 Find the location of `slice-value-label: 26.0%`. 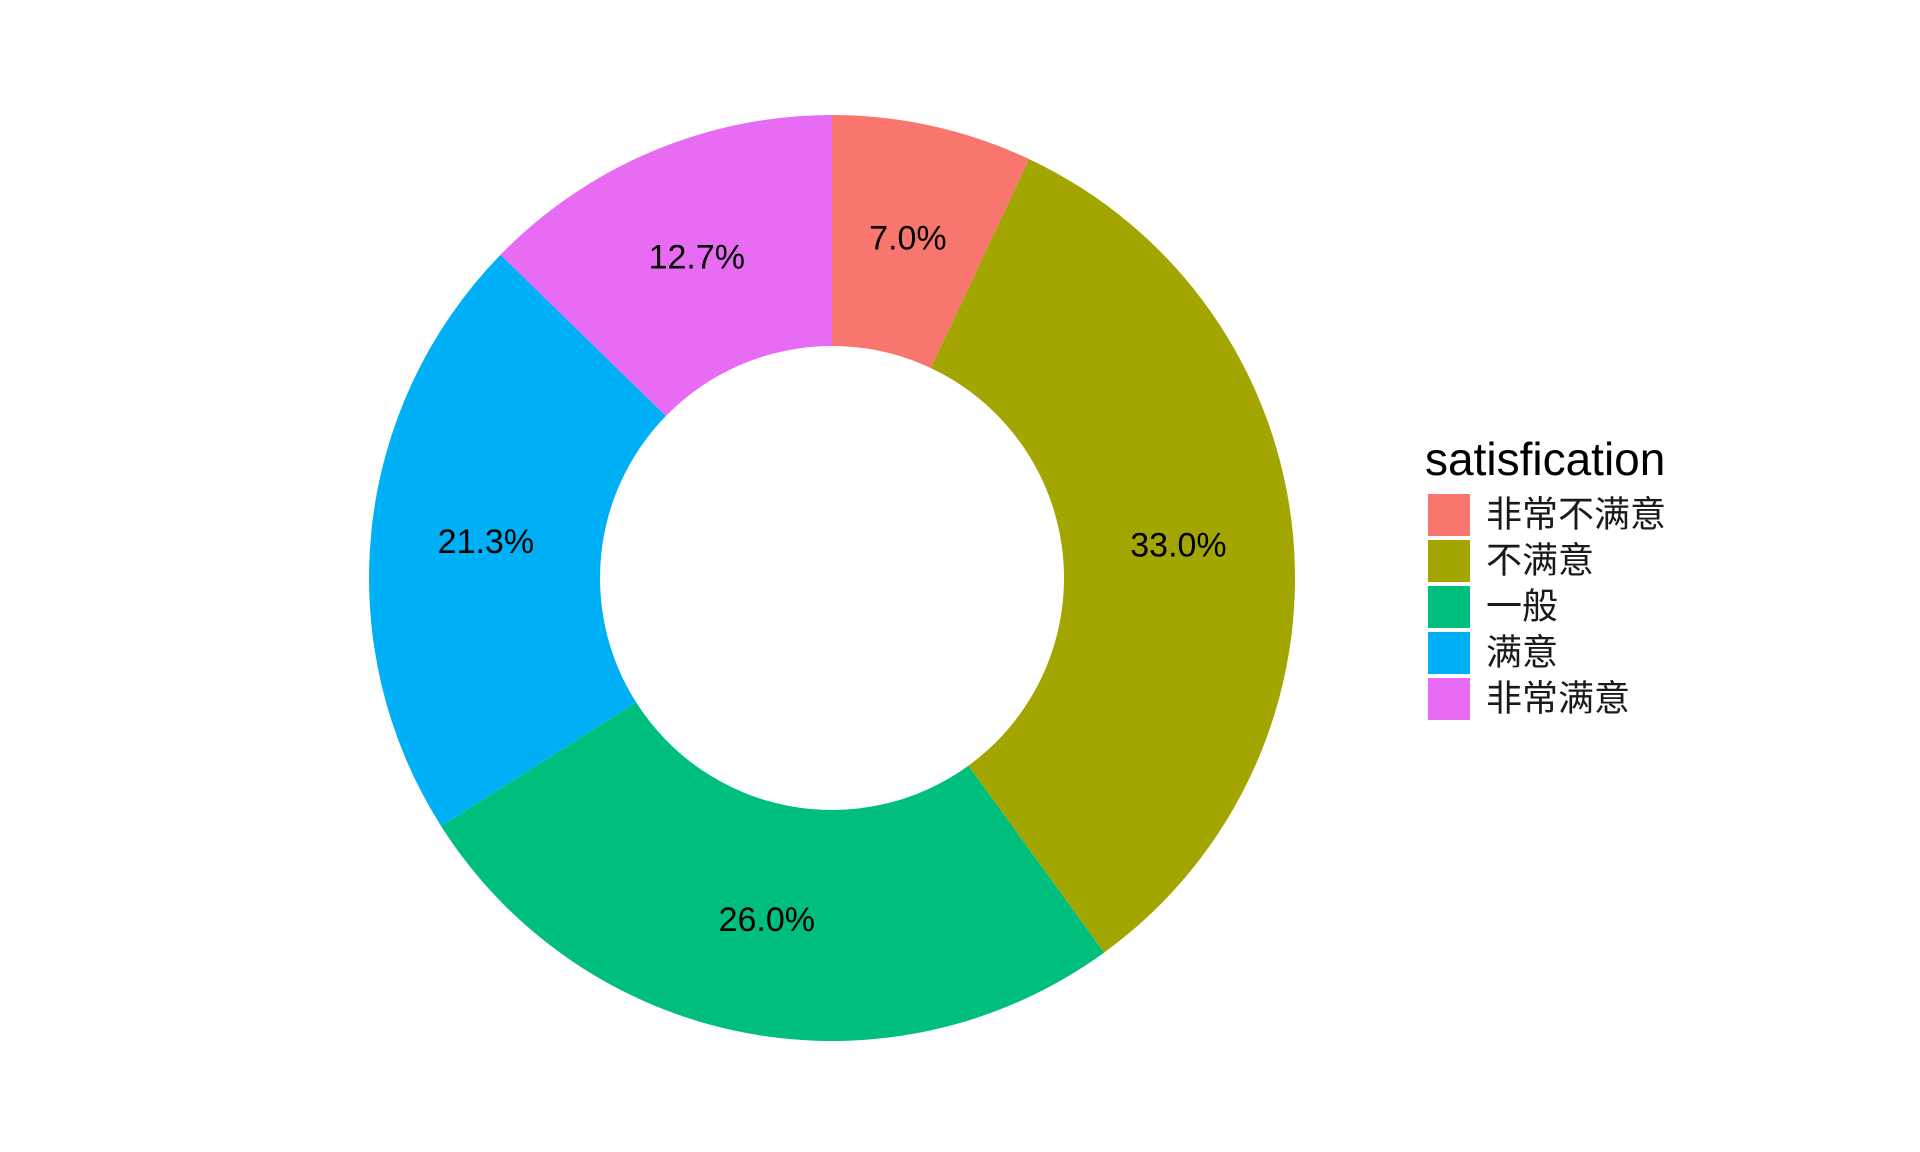

slice-value-label: 26.0% is located at coordinates (767, 920).